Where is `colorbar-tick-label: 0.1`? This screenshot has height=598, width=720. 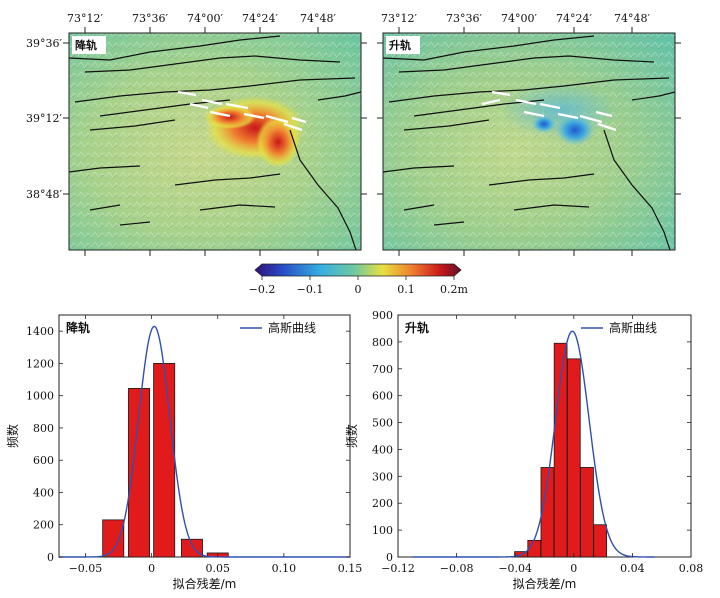 colorbar-tick-label: 0.1 is located at coordinates (406, 289).